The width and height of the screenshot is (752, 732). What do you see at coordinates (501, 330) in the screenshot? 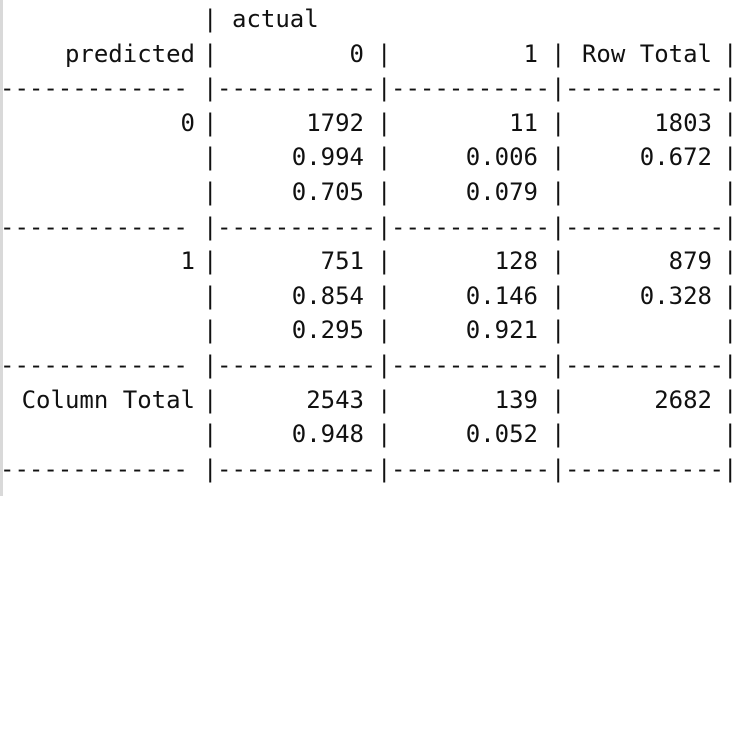
I see `cell-col-prop: 0.921` at bounding box center [501, 330].